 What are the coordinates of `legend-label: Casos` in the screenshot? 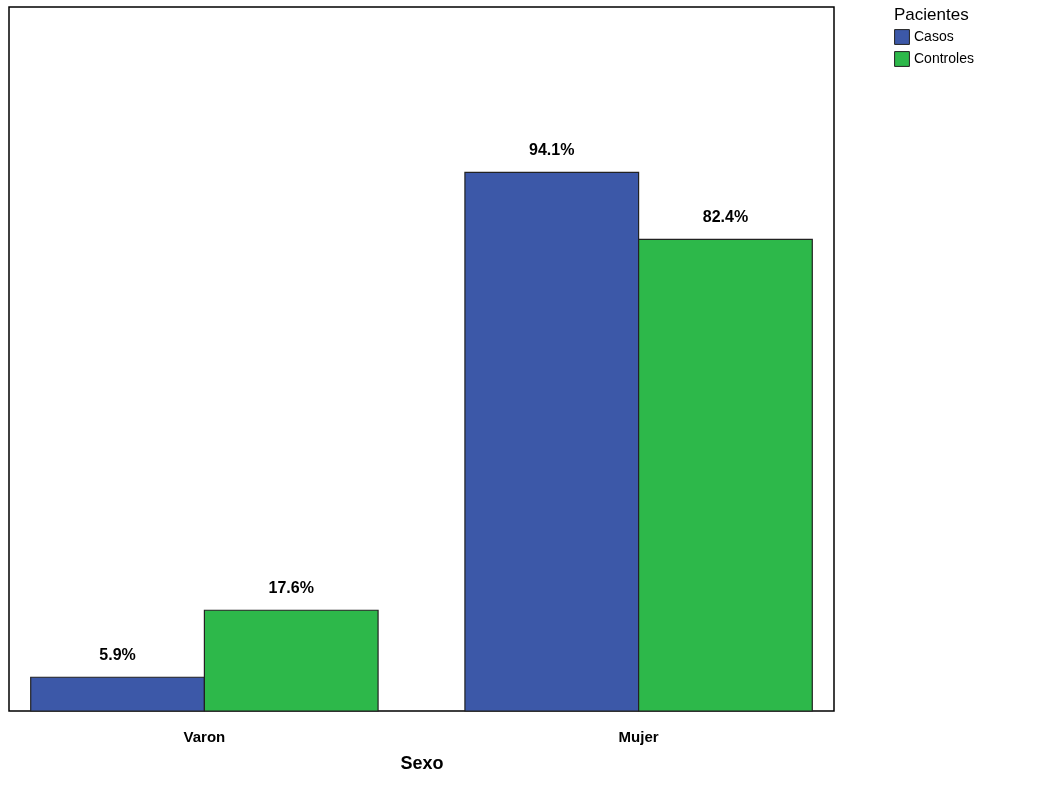 It's located at (934, 36).